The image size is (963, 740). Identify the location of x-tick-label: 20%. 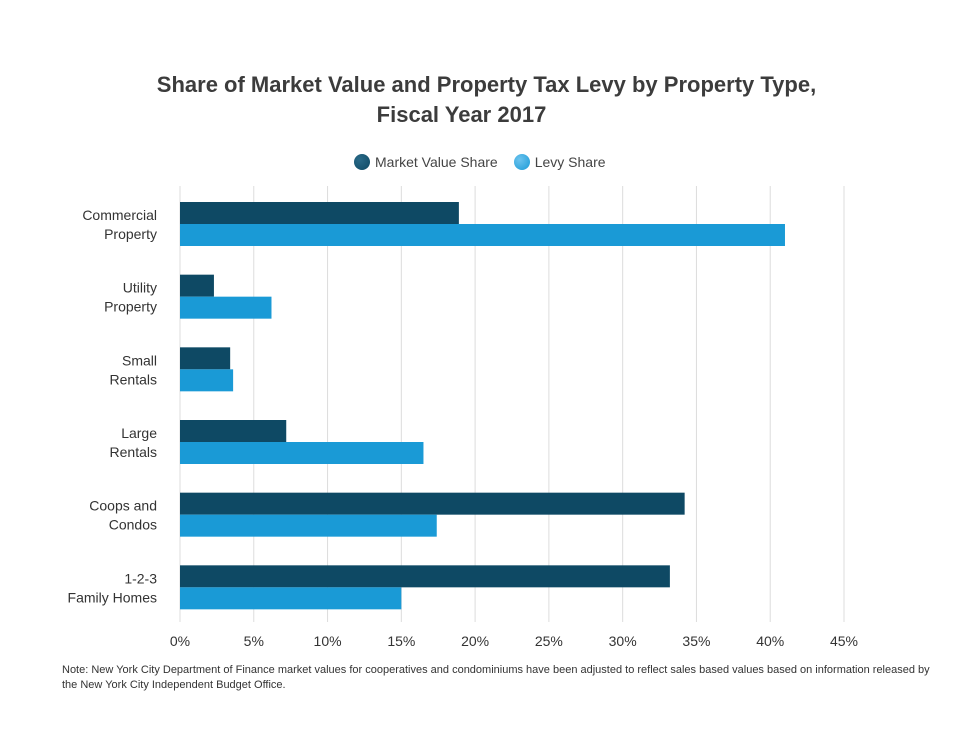
(475, 641).